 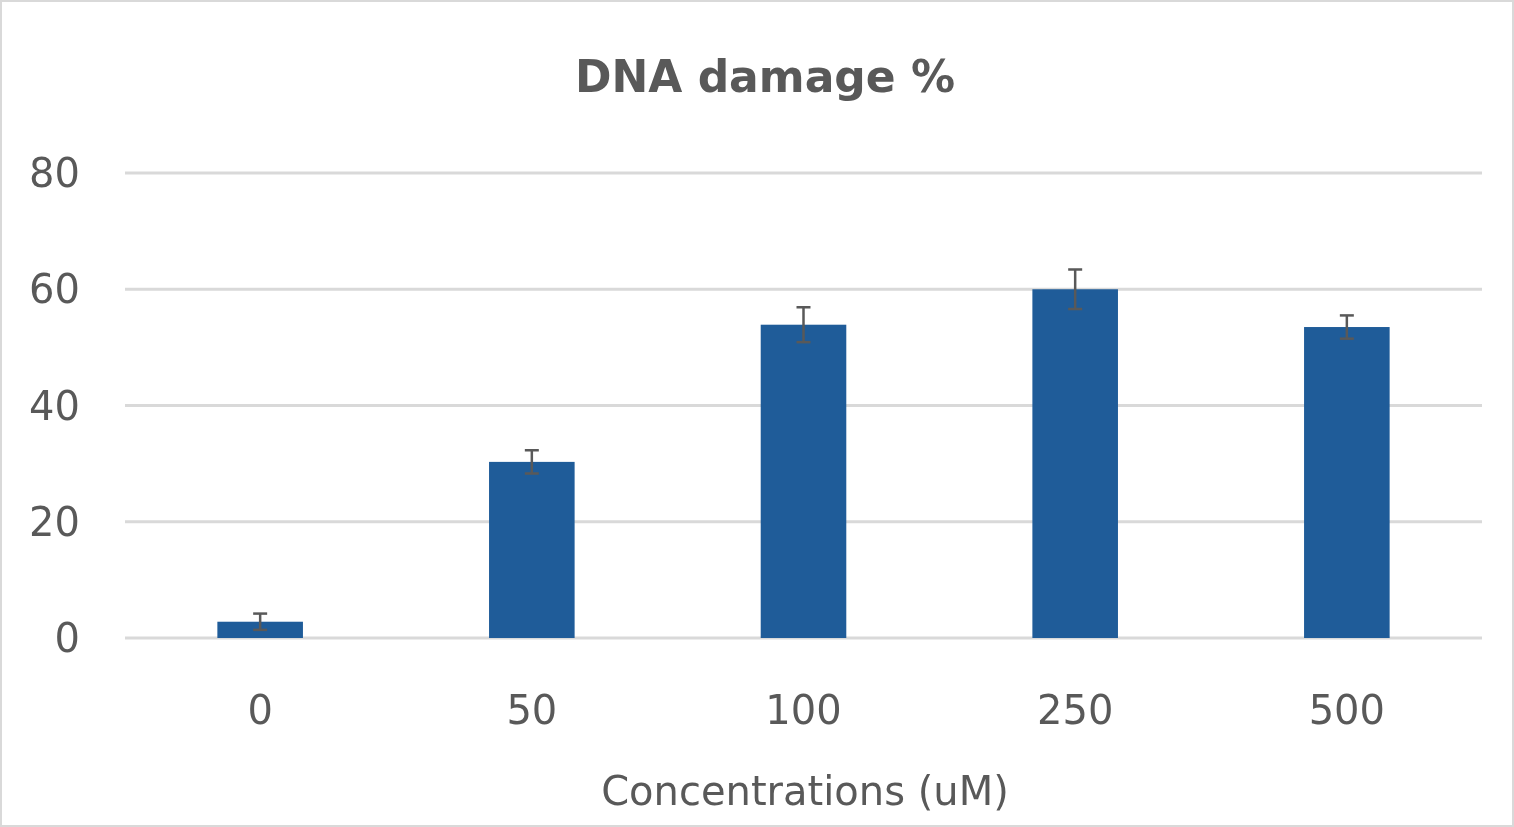 I want to click on y-tick-label: 80, so click(x=54, y=173).